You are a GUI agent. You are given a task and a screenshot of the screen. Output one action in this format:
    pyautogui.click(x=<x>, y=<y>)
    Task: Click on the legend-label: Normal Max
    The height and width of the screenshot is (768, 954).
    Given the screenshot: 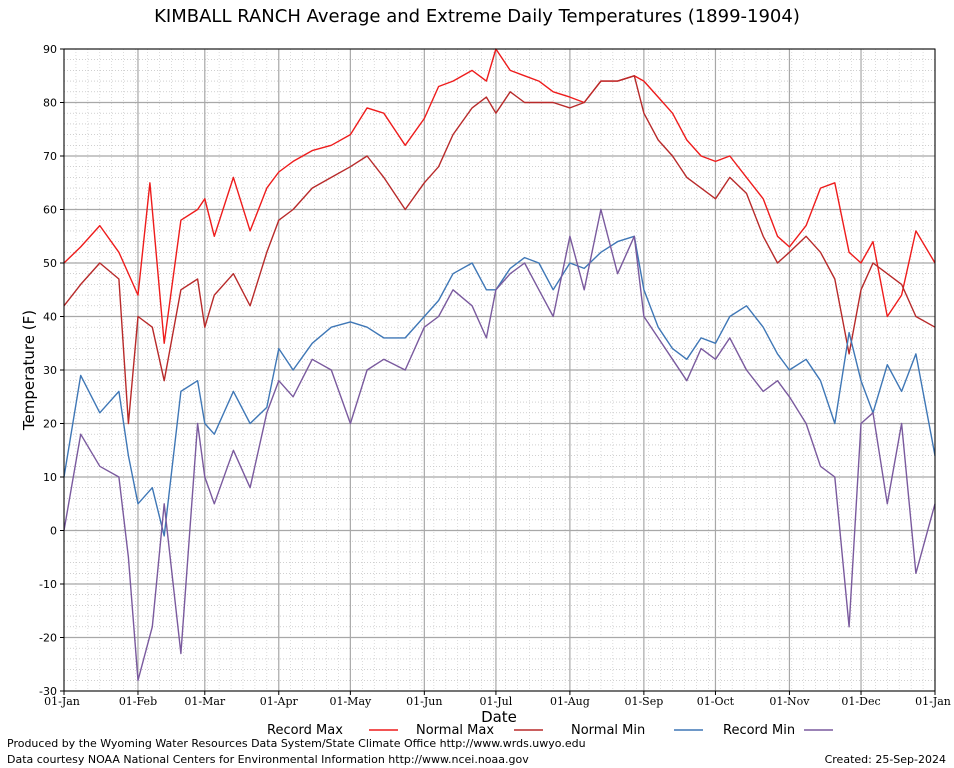 What is the action you would take?
    pyautogui.click(x=455, y=730)
    